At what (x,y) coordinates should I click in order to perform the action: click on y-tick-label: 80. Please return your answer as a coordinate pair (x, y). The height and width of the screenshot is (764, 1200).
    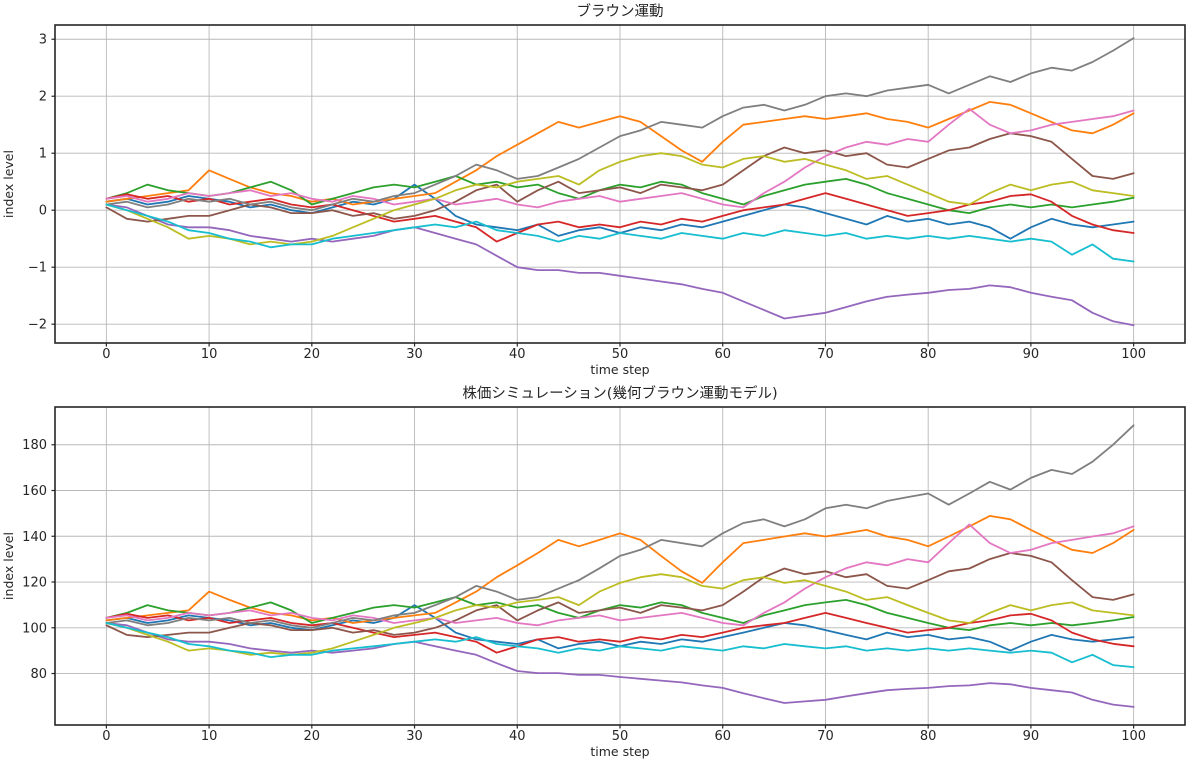
    Looking at the image, I should click on (38, 674).